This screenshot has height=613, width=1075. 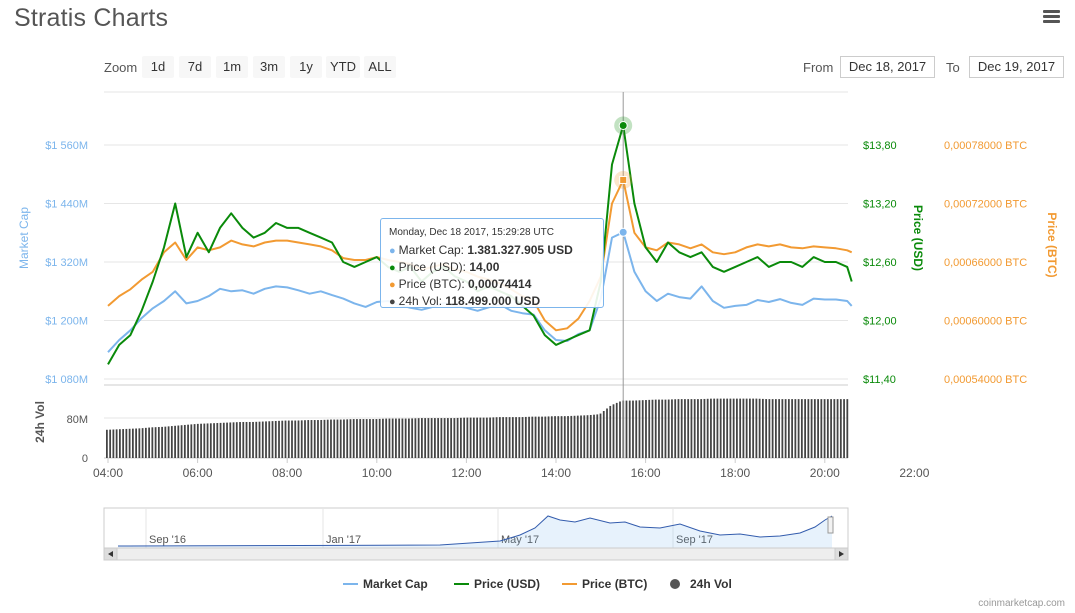 I want to click on scroll-left-icon, so click(x=110, y=554).